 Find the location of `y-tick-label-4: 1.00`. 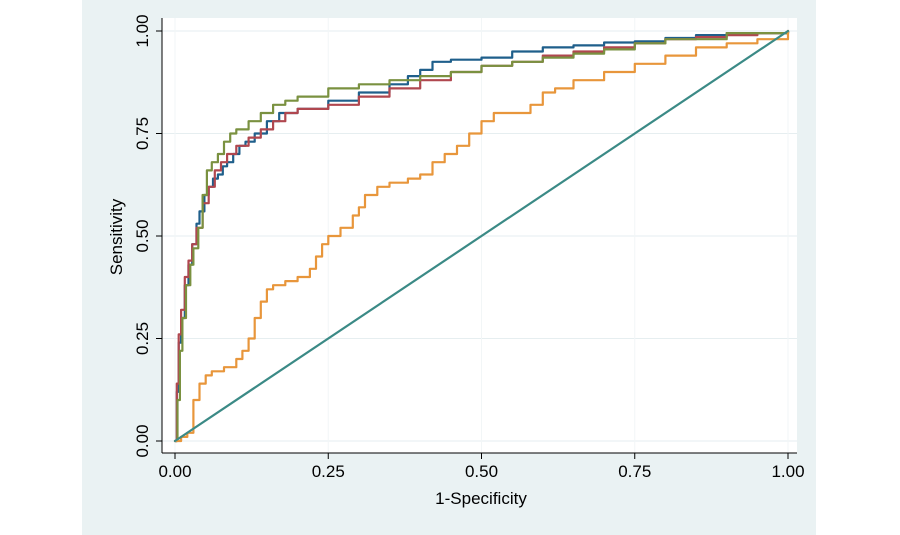

y-tick-label-4: 1.00 is located at coordinates (142, 30).